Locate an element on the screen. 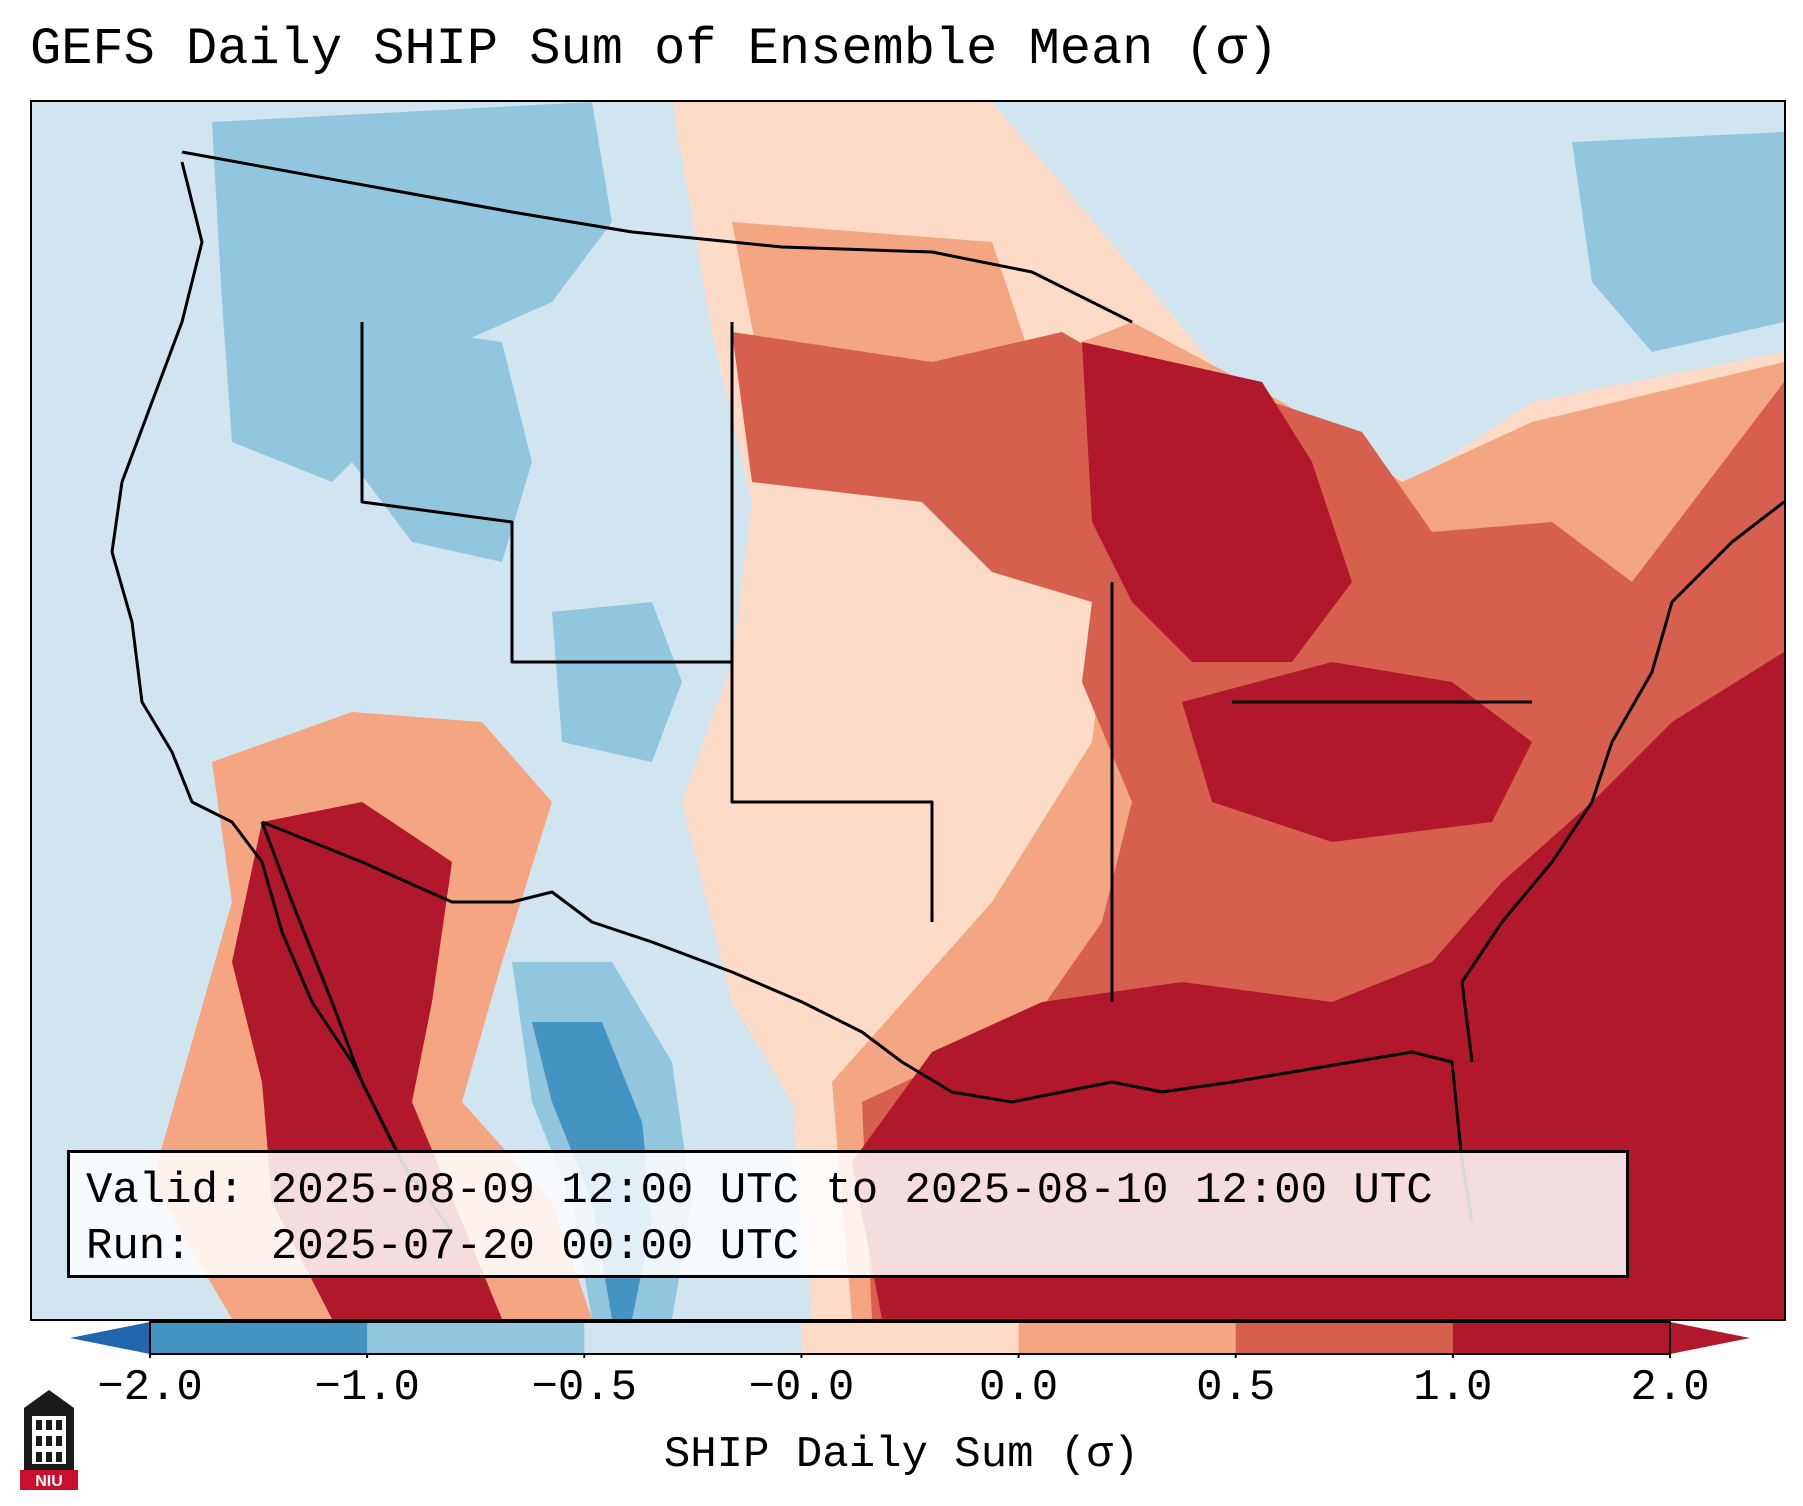  colorbar-label: SHIP Daily Sum (σ) is located at coordinates (901, 1455).